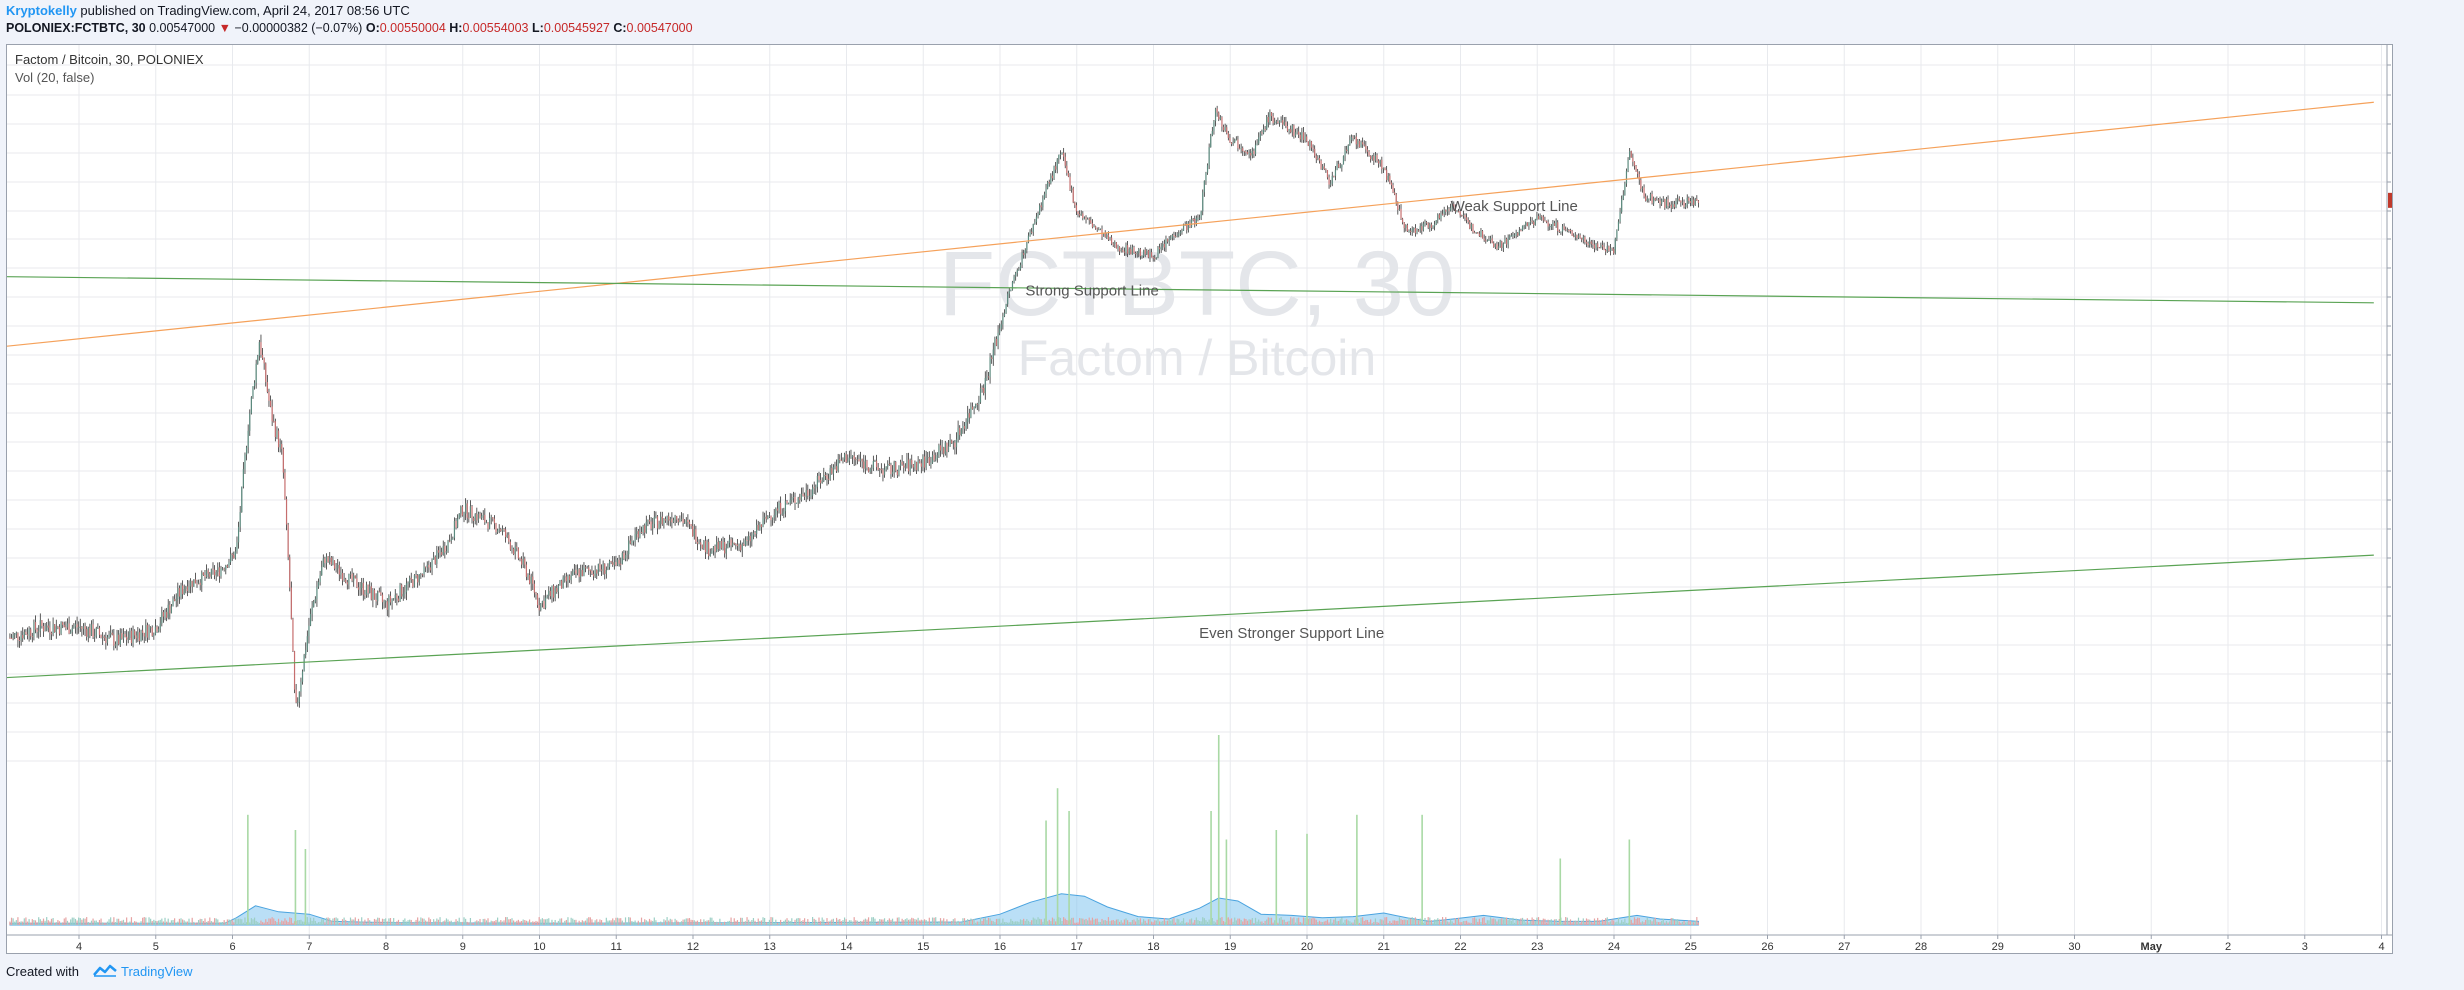  Describe the element at coordinates (41, 10) in the screenshot. I see `author-link: Kryptokelly` at that location.